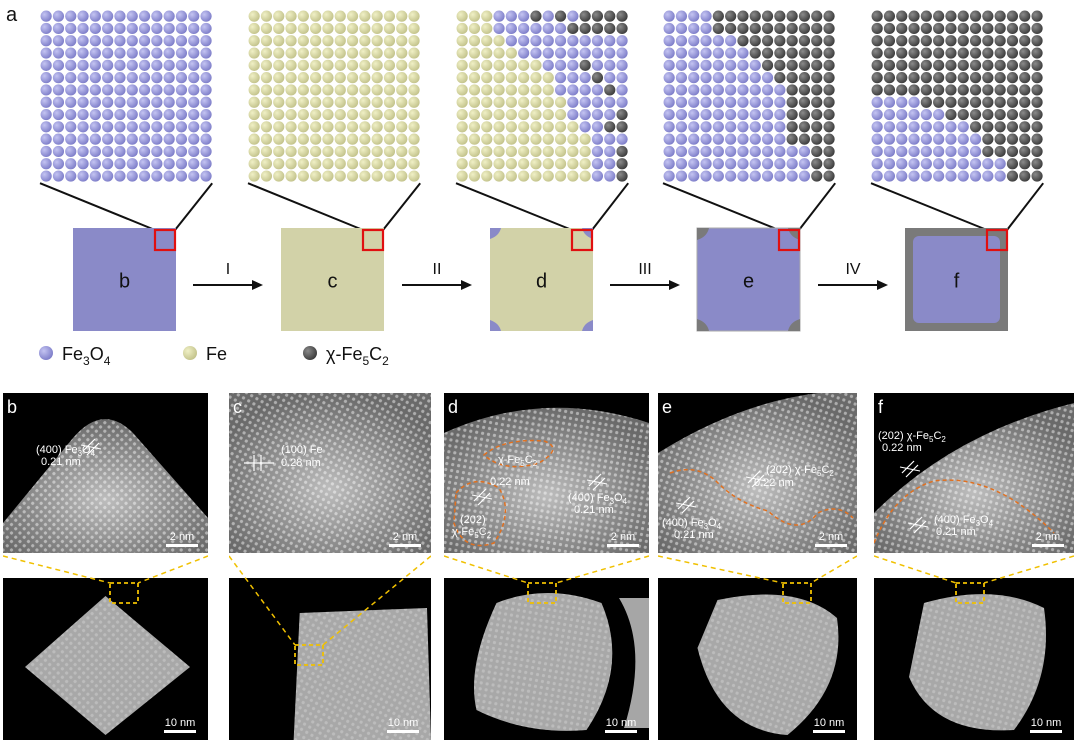  What do you see at coordinates (1048, 537) in the screenshot?
I see `svg-text: 2 nm` at bounding box center [1048, 537].